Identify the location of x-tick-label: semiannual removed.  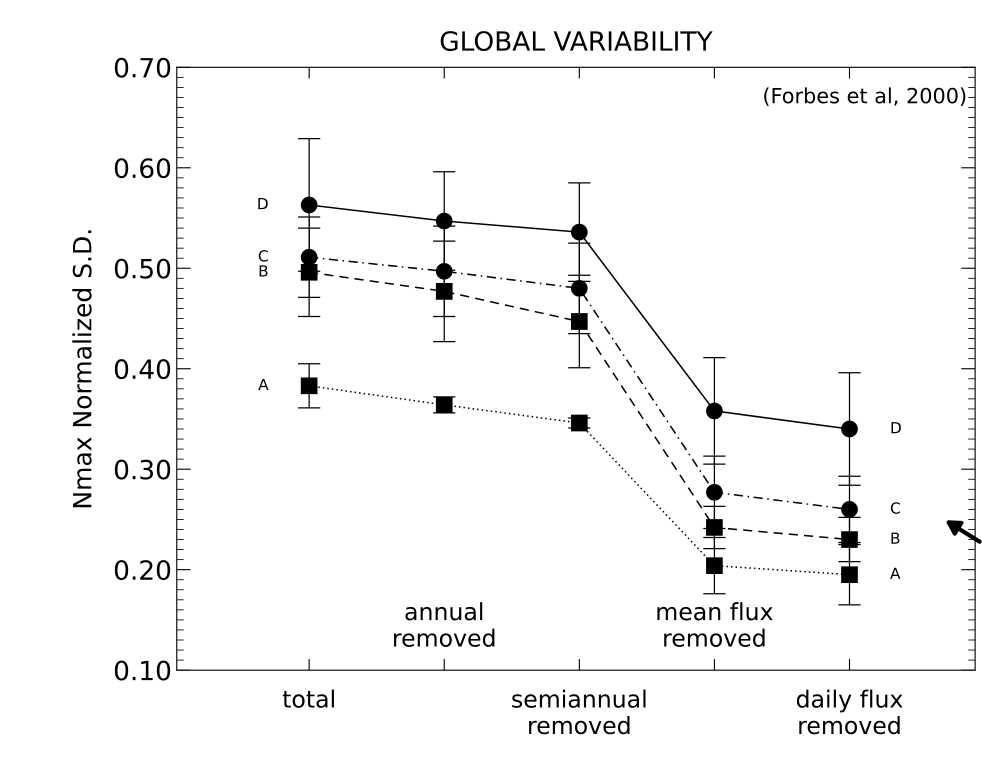
(579, 712).